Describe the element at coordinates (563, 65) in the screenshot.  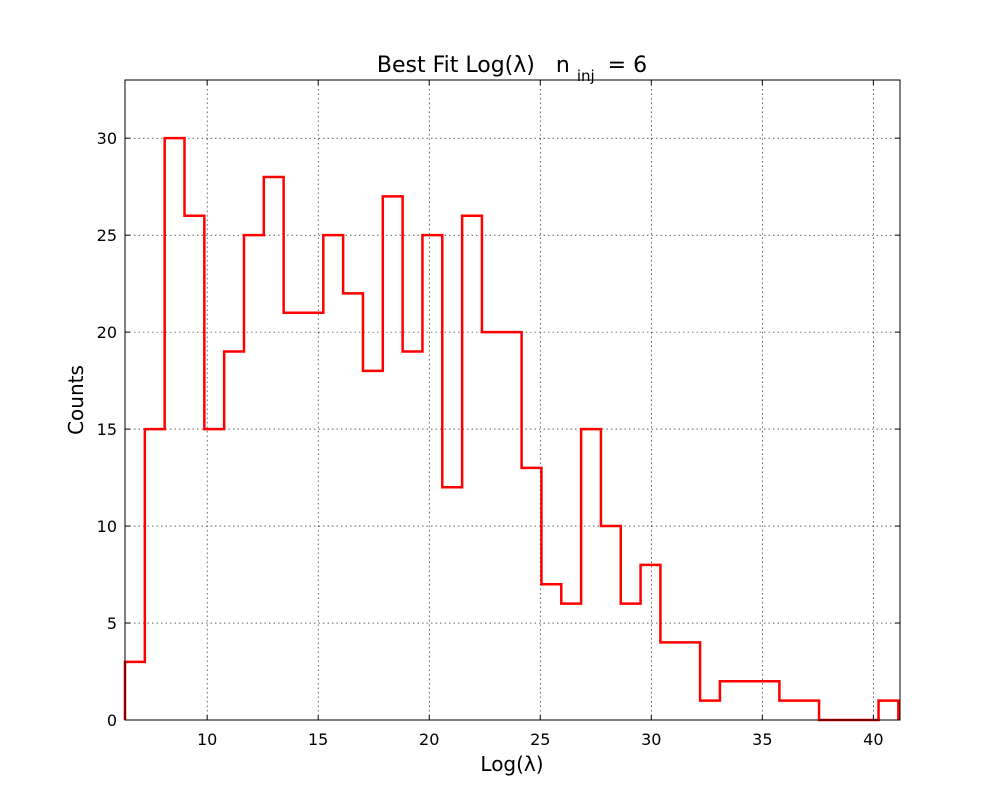
I see `title-n-symbol: n` at that location.